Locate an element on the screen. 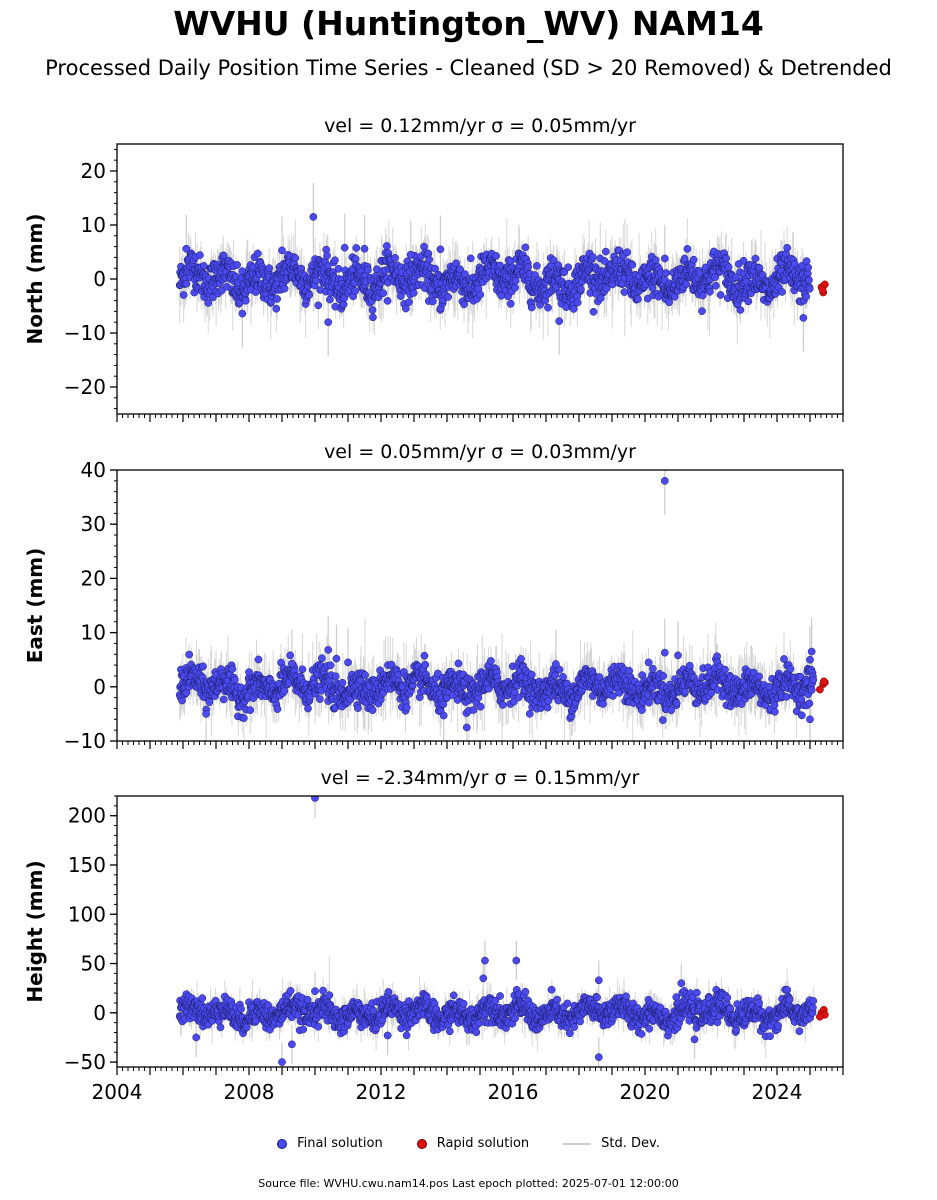 The image size is (937, 1200). rapid-solution-point is located at coordinates (822, 289).